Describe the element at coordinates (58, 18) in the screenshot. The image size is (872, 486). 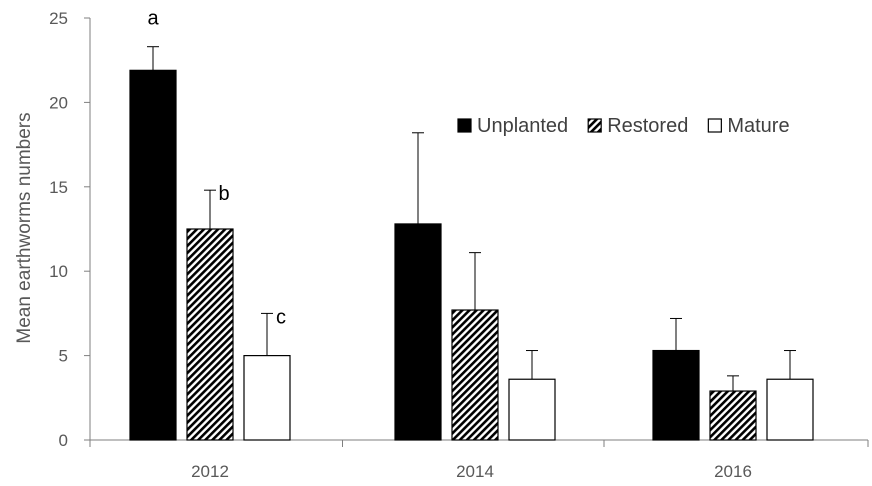
I see `y-tick-label: 25` at that location.